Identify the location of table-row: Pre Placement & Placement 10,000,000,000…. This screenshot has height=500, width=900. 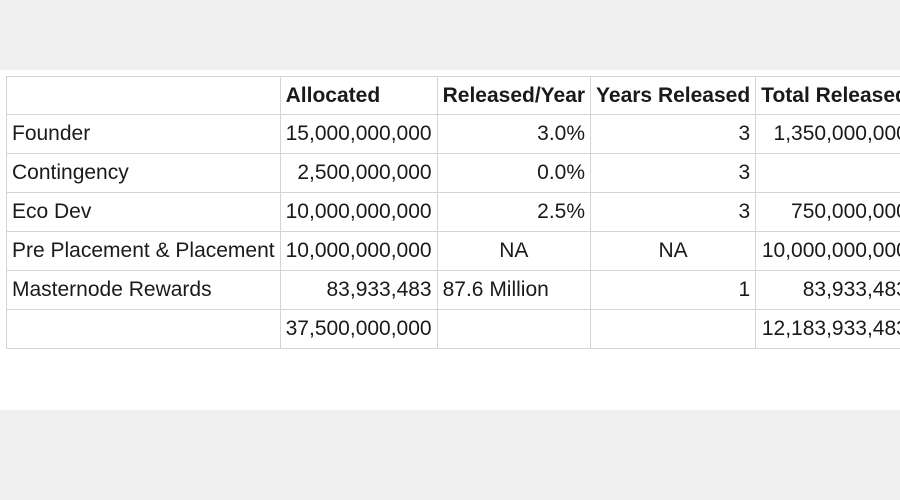
(453, 251).